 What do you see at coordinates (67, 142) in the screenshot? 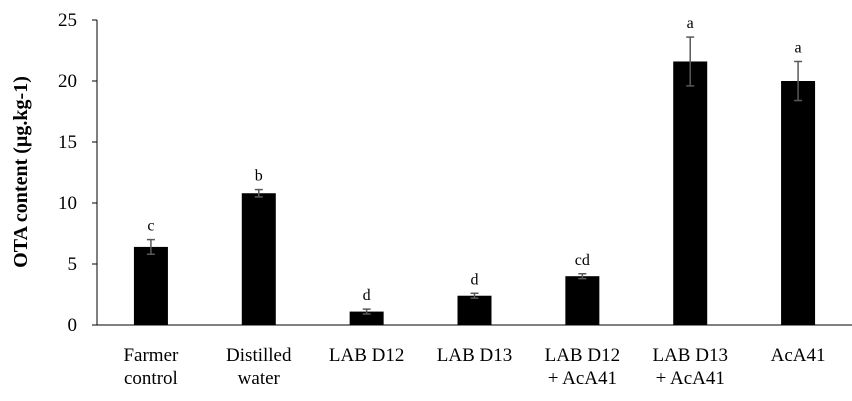
I see `y-tick-label: 15` at bounding box center [67, 142].